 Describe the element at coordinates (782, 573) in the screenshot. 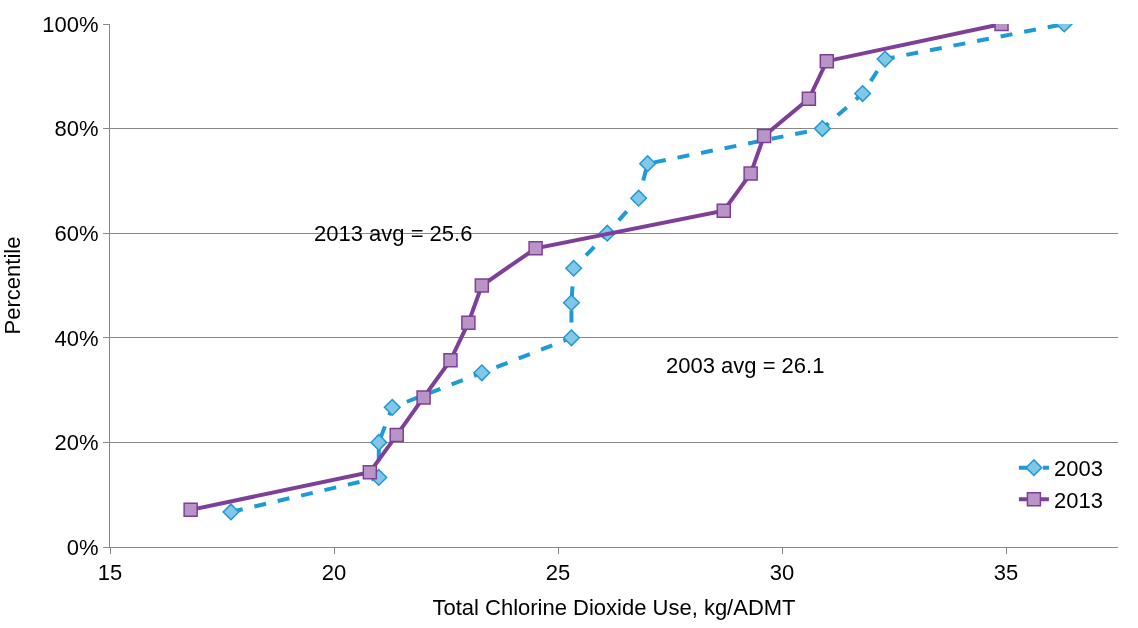

I see `x-tick-label: 30` at that location.